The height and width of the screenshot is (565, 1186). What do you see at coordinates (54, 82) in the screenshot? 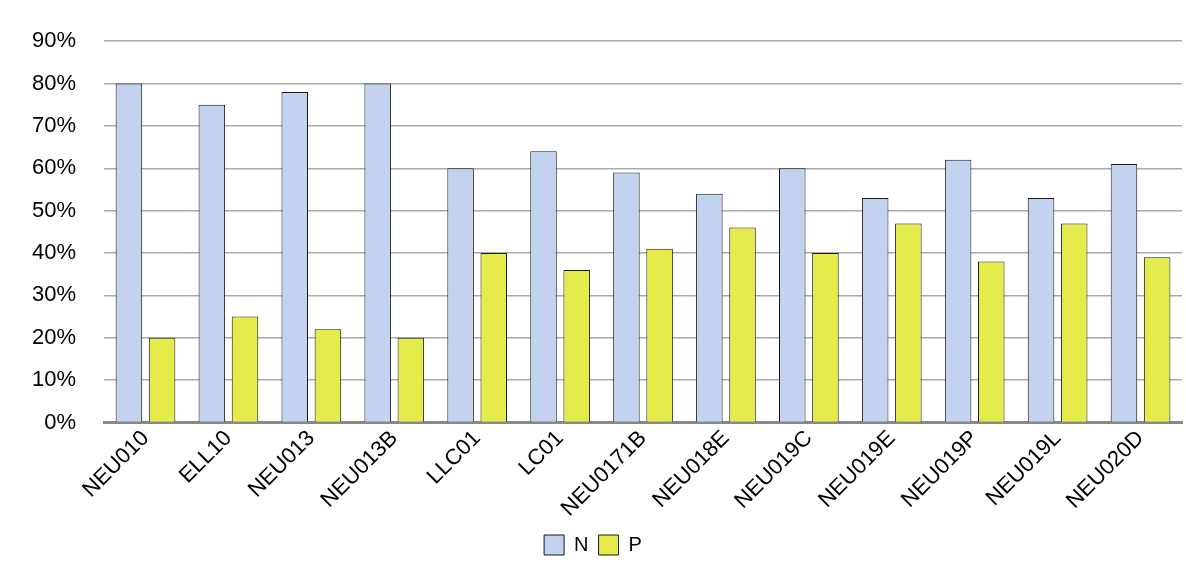
I see `y-tick-label: 80%` at bounding box center [54, 82].